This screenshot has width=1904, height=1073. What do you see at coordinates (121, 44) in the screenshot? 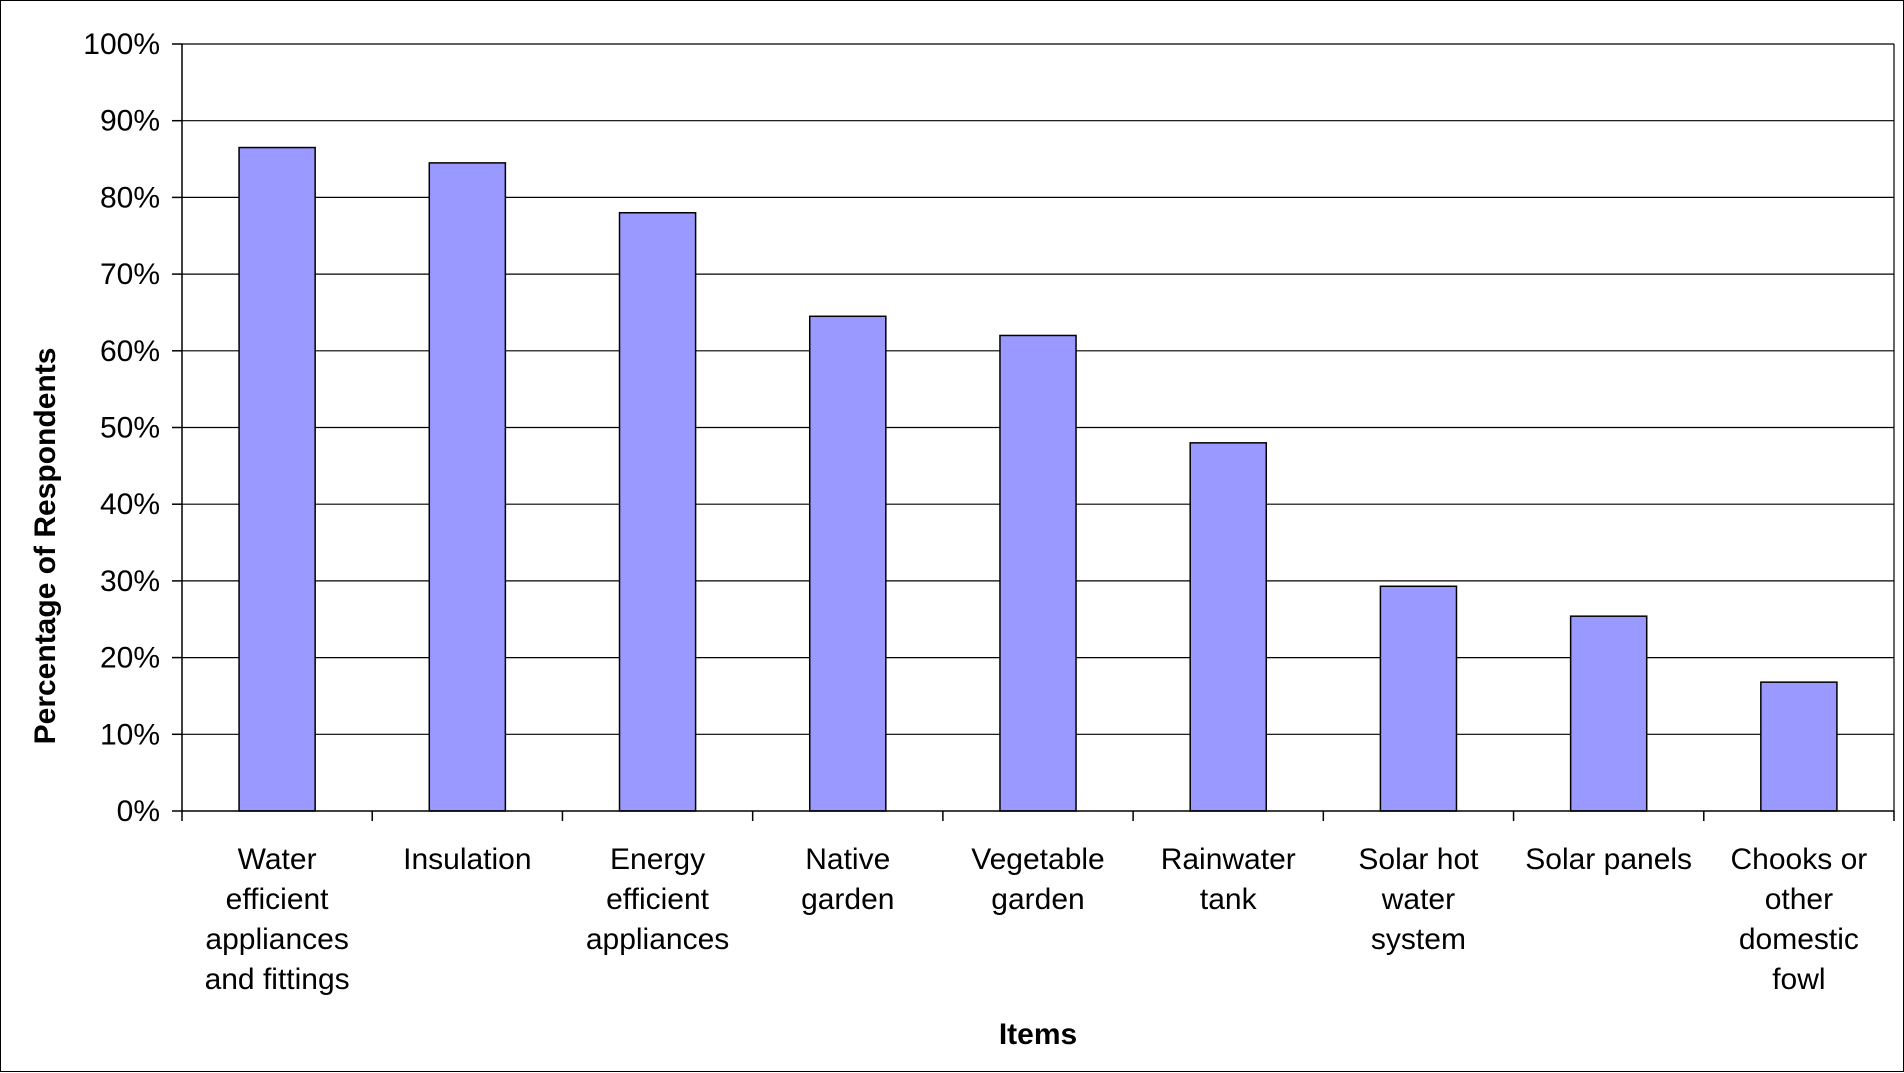
I see `y-tick-label: 100%` at bounding box center [121, 44].